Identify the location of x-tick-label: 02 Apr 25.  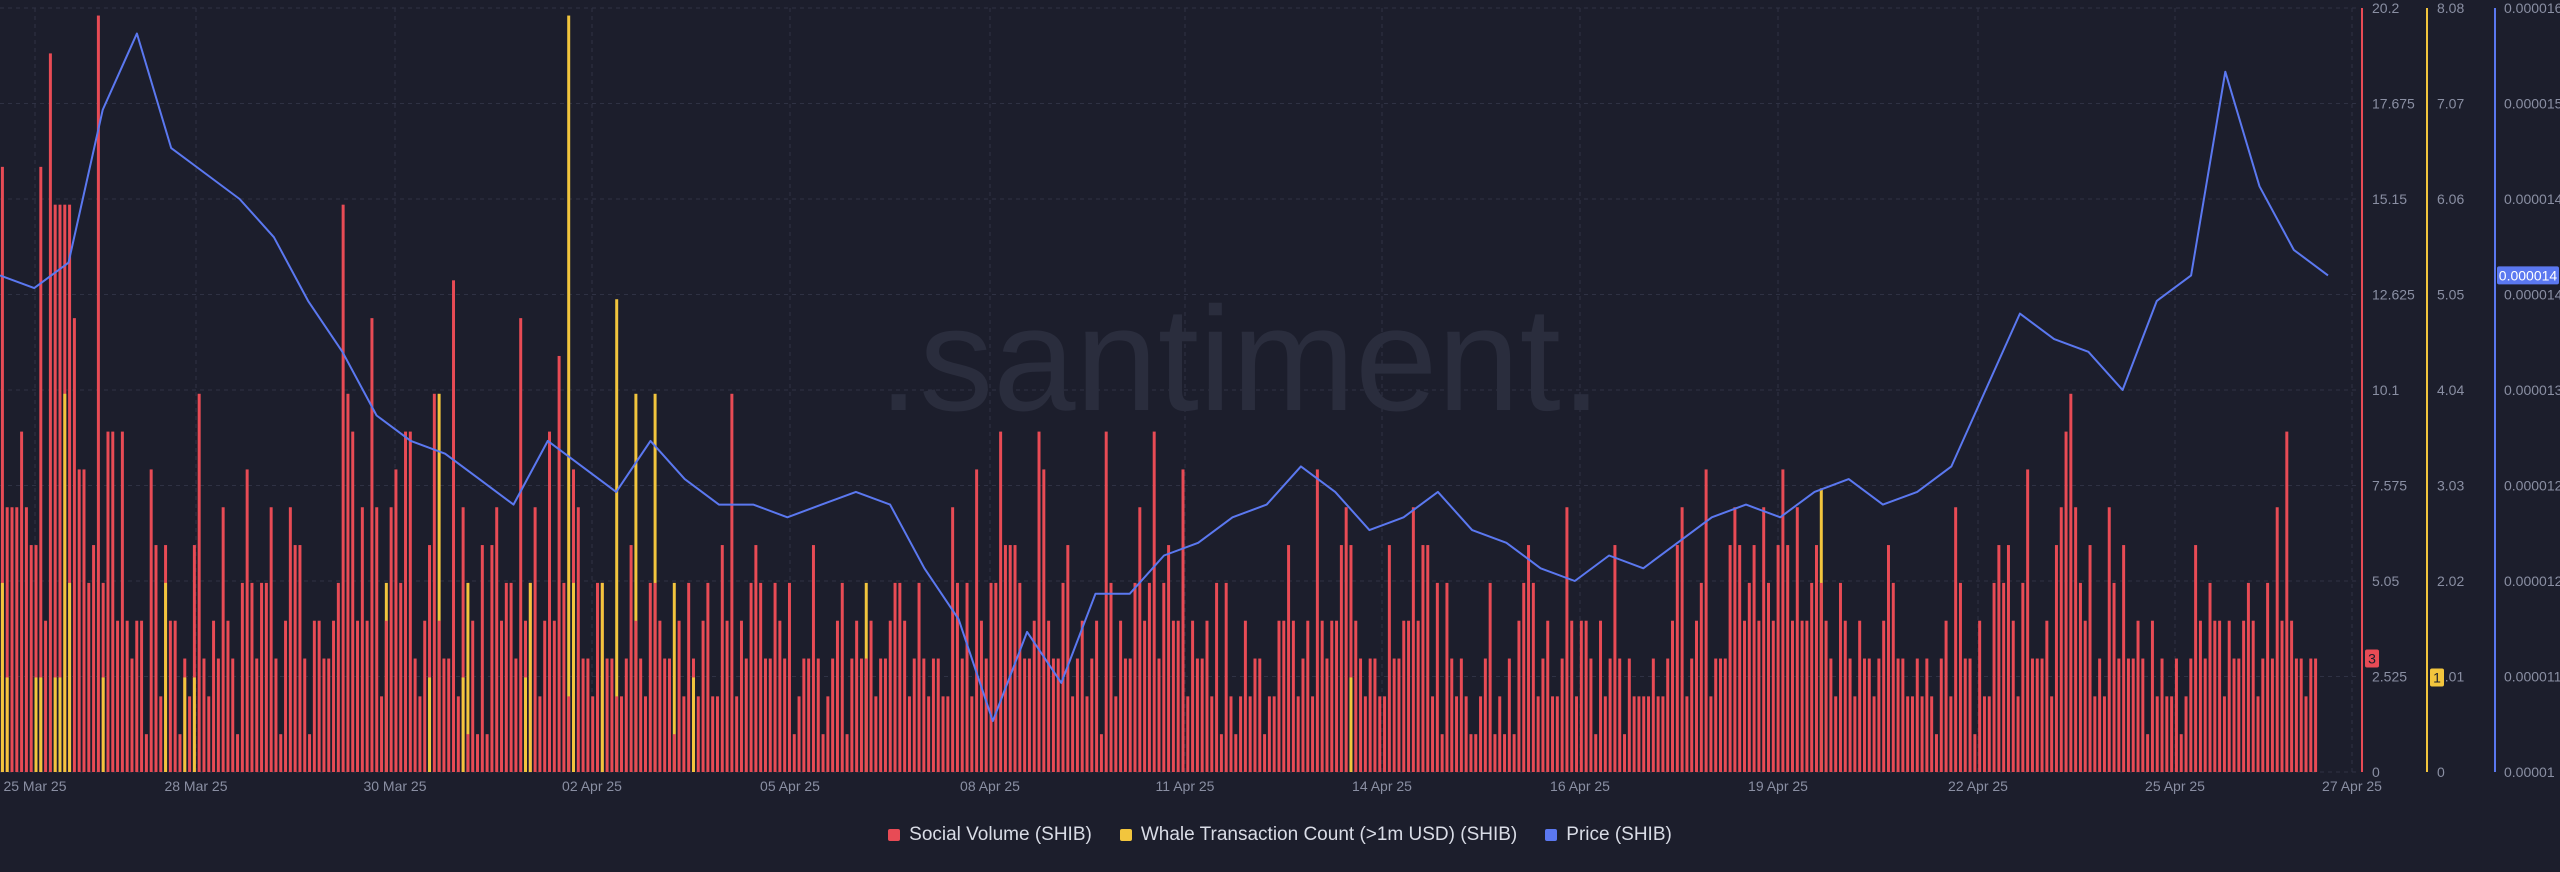
(592, 786).